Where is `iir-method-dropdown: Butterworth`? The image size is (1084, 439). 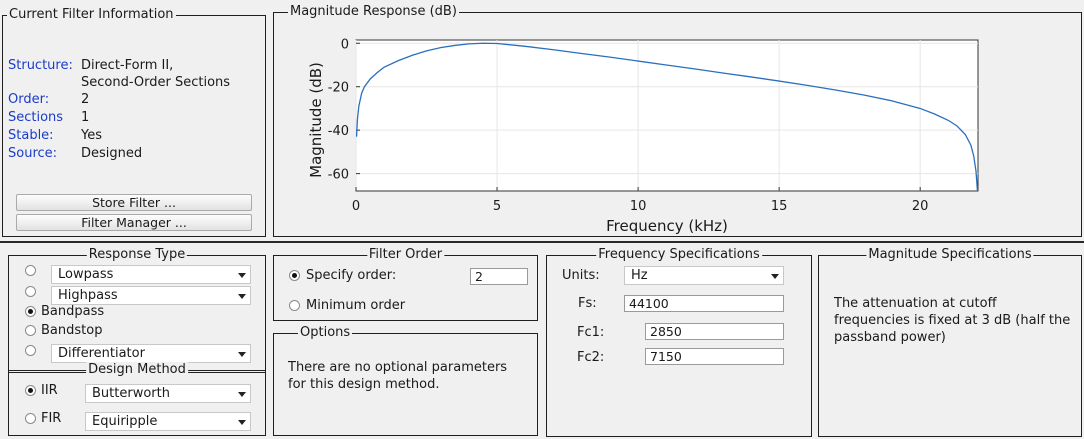
iir-method-dropdown: Butterworth is located at coordinates (168, 393).